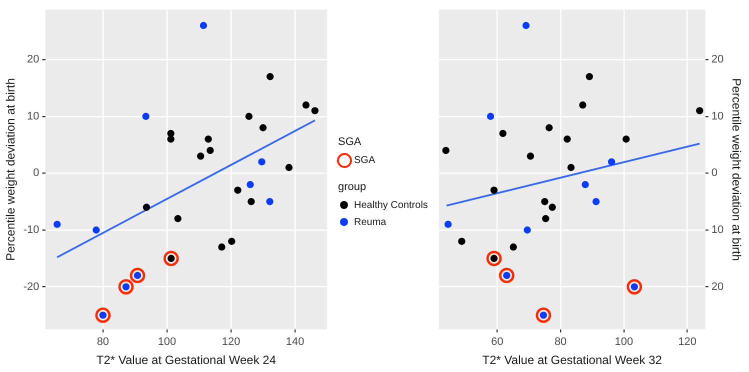  Describe the element at coordinates (572, 360) in the screenshot. I see `x-axis-title: T2* Value at Gestational Week 32` at that location.